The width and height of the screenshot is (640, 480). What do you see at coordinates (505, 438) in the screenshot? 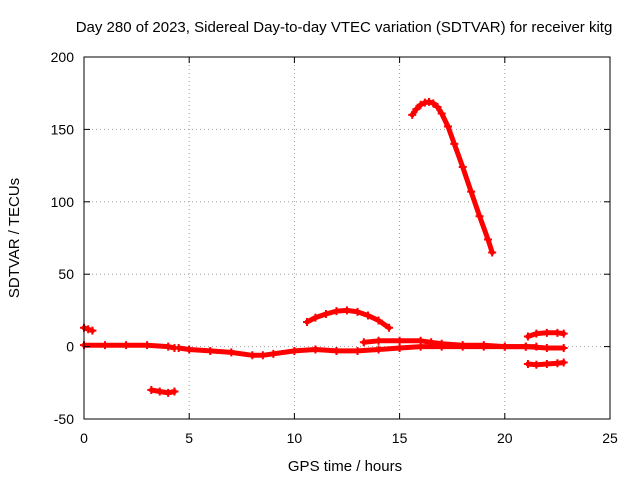
I see `x-tick-label: 20` at bounding box center [505, 438].